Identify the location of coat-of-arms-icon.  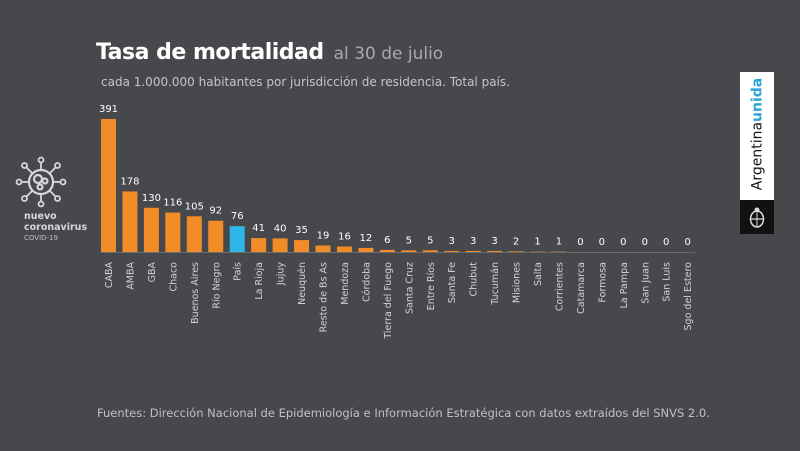
(757, 217).